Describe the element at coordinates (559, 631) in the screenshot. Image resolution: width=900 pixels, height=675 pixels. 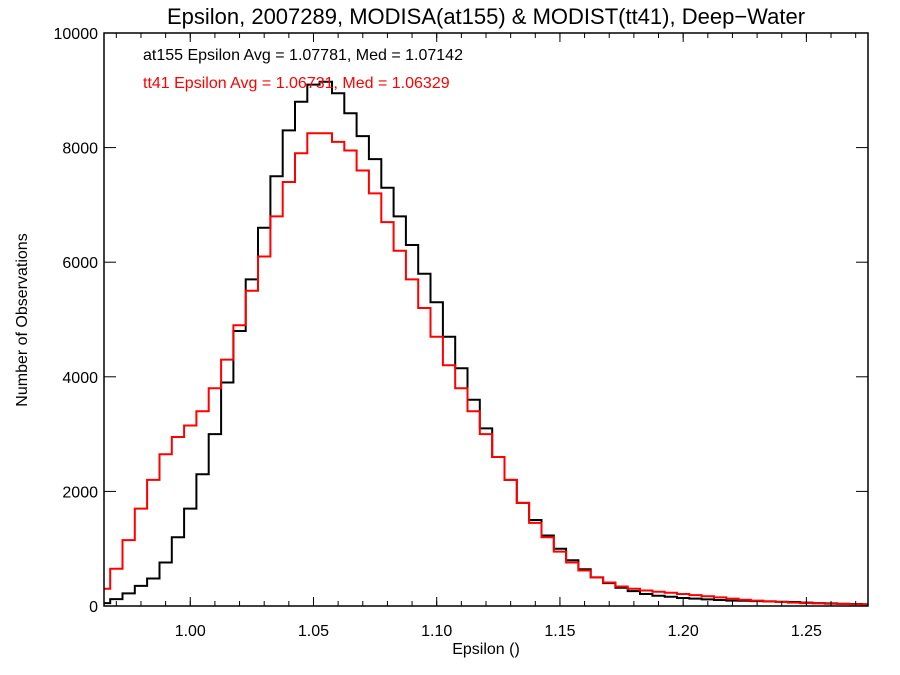
I see `x-tick-label: 1.15` at that location.